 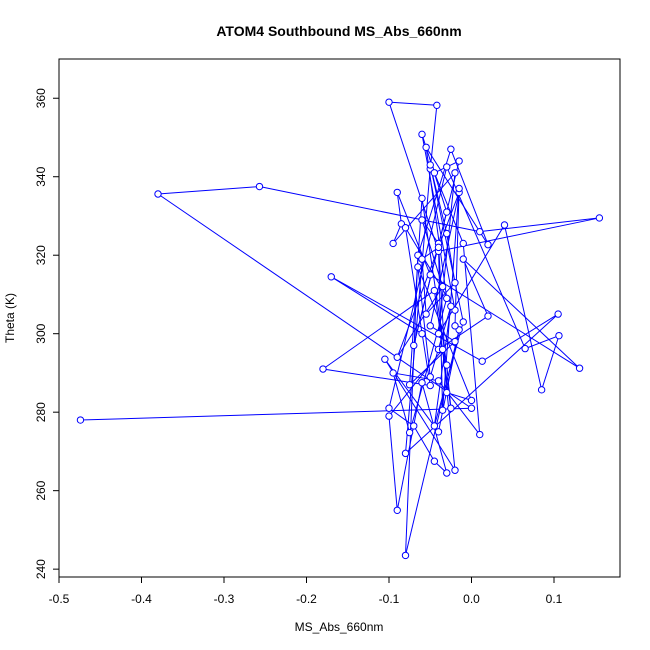 I want to click on y-tick-label: 260, so click(x=41, y=490).